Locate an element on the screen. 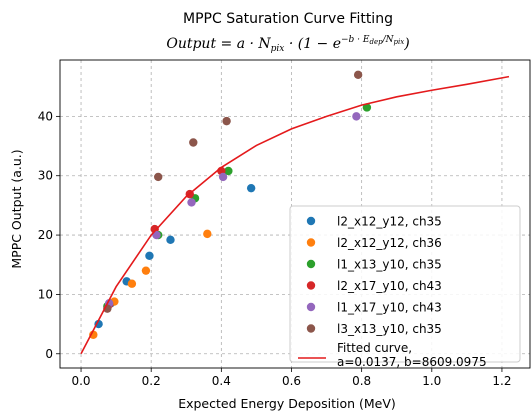 The height and width of the screenshot is (420, 531). y-tick-label: 0 is located at coordinates (49, 354).